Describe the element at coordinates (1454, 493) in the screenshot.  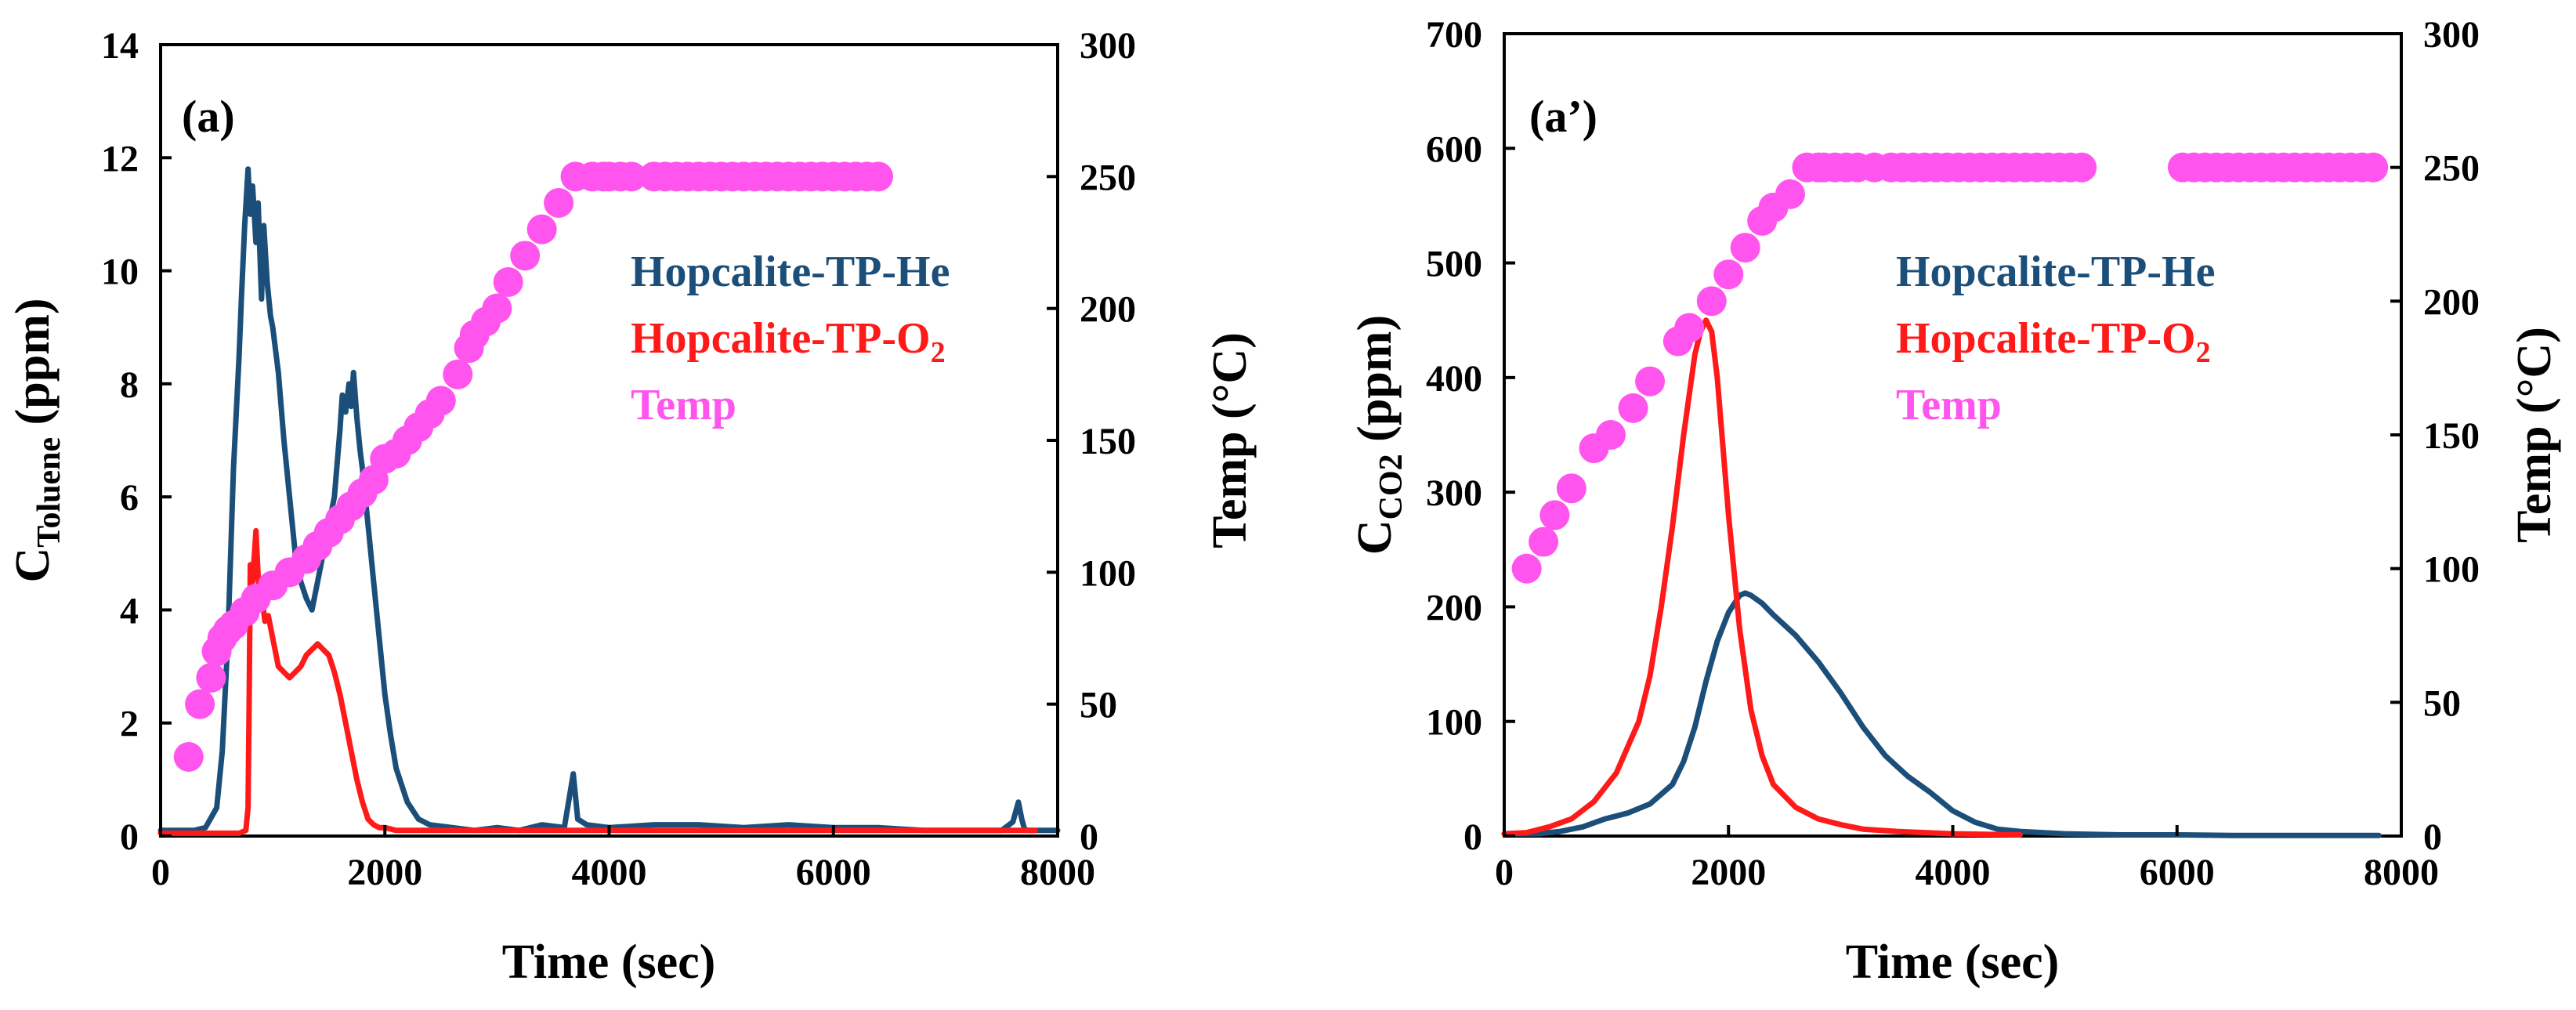
I see `y-tick-label: 300` at that location.